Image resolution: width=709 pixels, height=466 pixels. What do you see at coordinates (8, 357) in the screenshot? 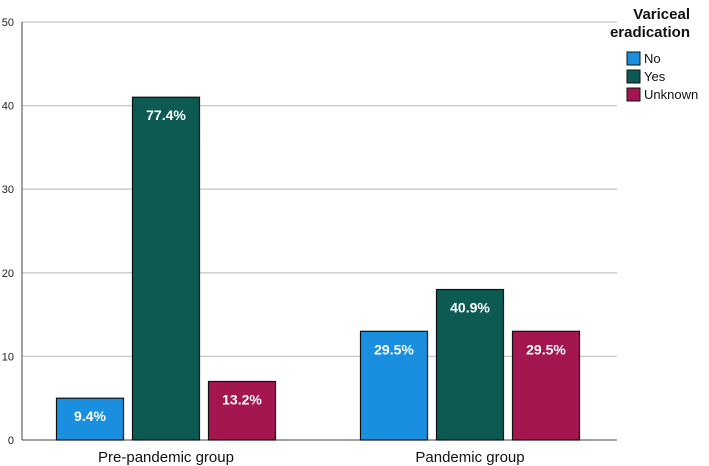
I see `y-tick-label: 10` at bounding box center [8, 357].